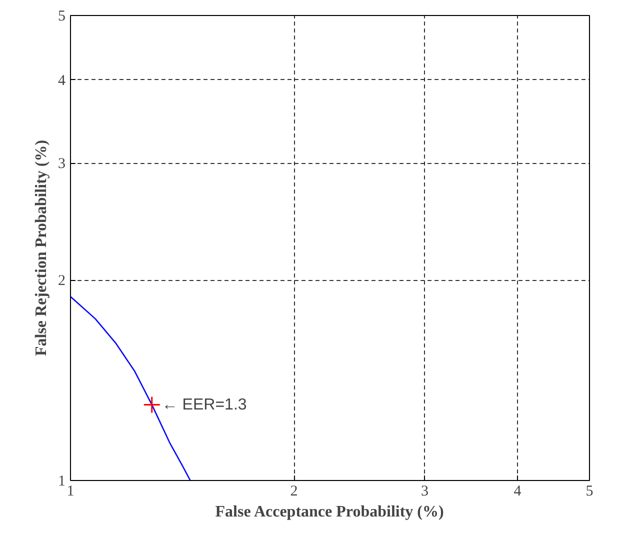  I want to click on annotation: ← EER=1.3, so click(204, 405).